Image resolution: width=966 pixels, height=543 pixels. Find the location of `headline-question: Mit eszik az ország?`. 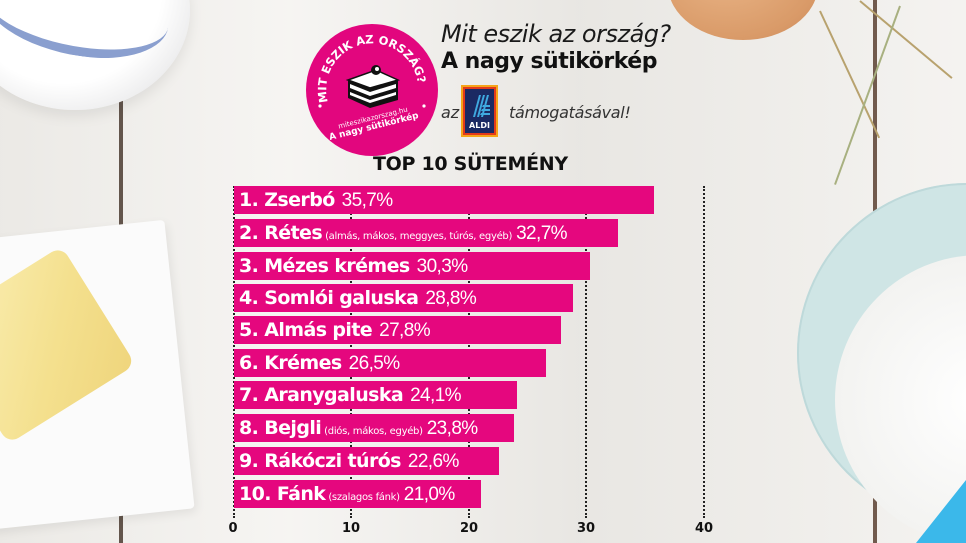

headline-question: Mit eszik az ország? is located at coordinates (556, 34).